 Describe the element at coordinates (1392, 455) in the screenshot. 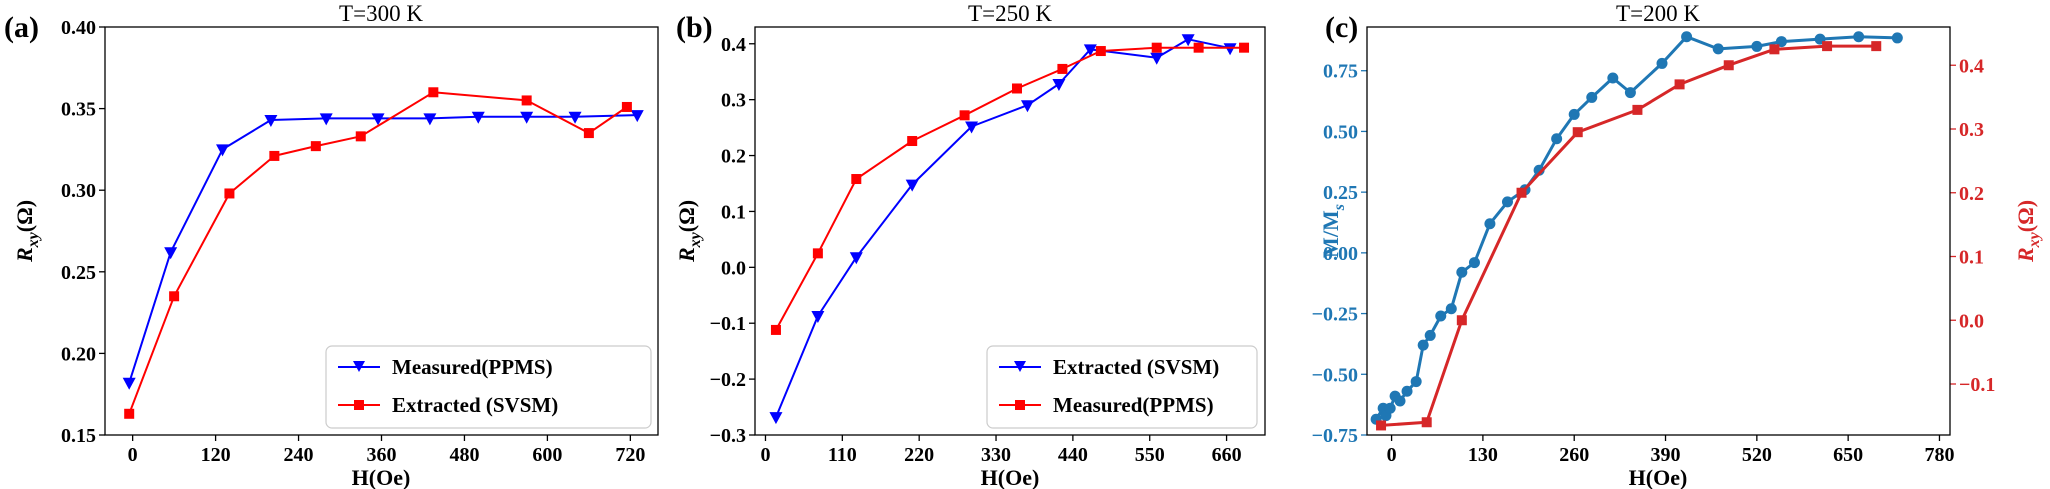

I see `panel-c-xtick-label: 0` at that location.